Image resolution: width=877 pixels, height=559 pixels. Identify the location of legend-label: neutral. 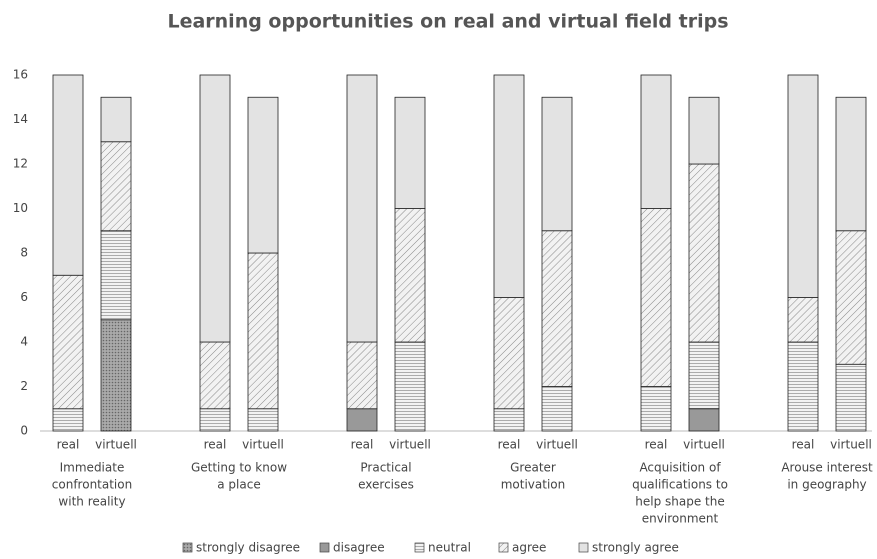
(449, 548).